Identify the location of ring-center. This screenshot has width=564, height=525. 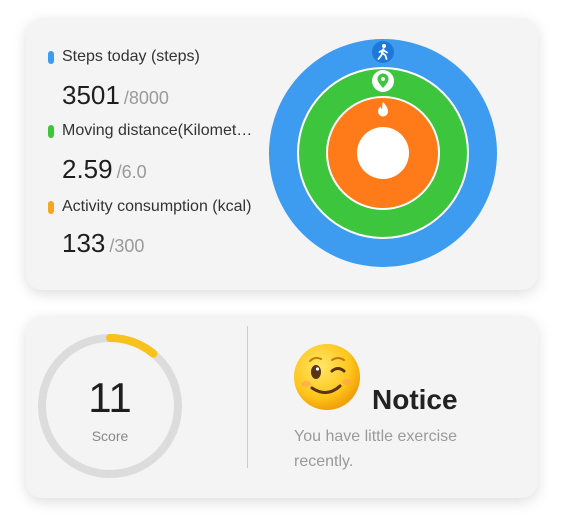
(383, 153).